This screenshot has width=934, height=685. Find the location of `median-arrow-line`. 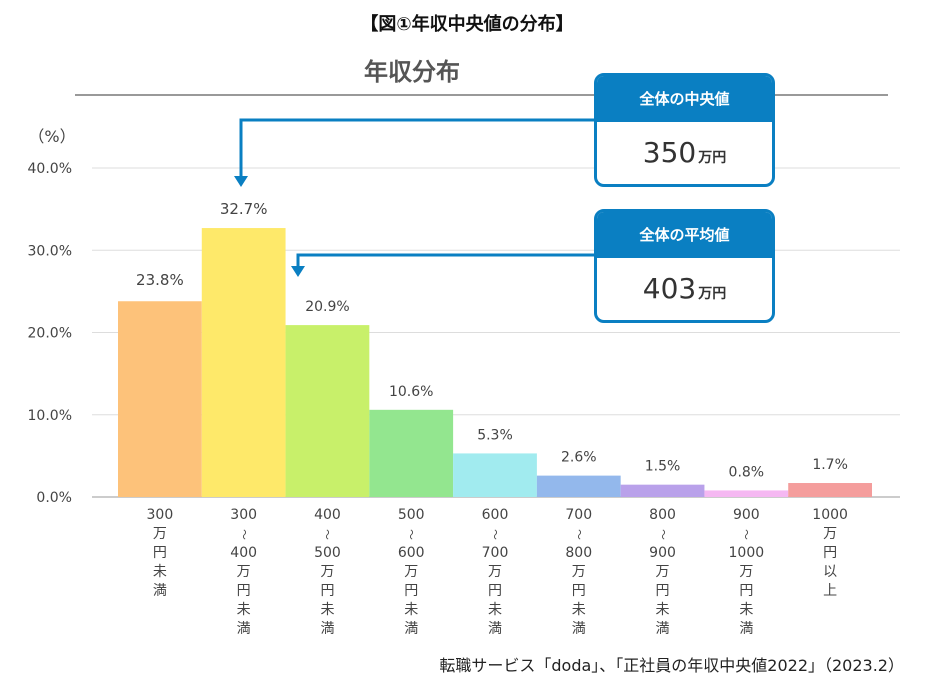

median-arrow-line is located at coordinates (416, 148).